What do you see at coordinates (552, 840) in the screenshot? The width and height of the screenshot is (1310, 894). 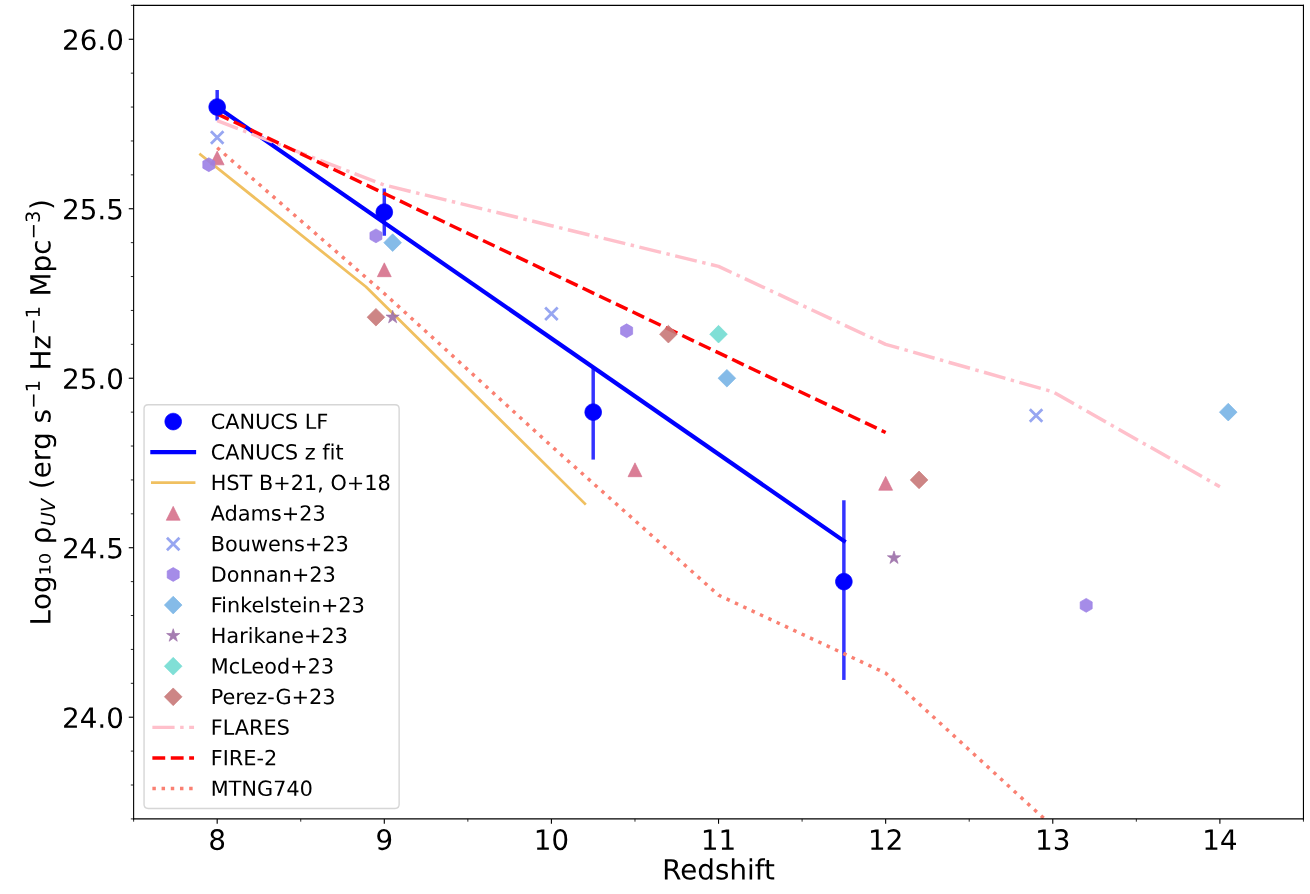 I see `x-tick-label: 10` at bounding box center [552, 840].